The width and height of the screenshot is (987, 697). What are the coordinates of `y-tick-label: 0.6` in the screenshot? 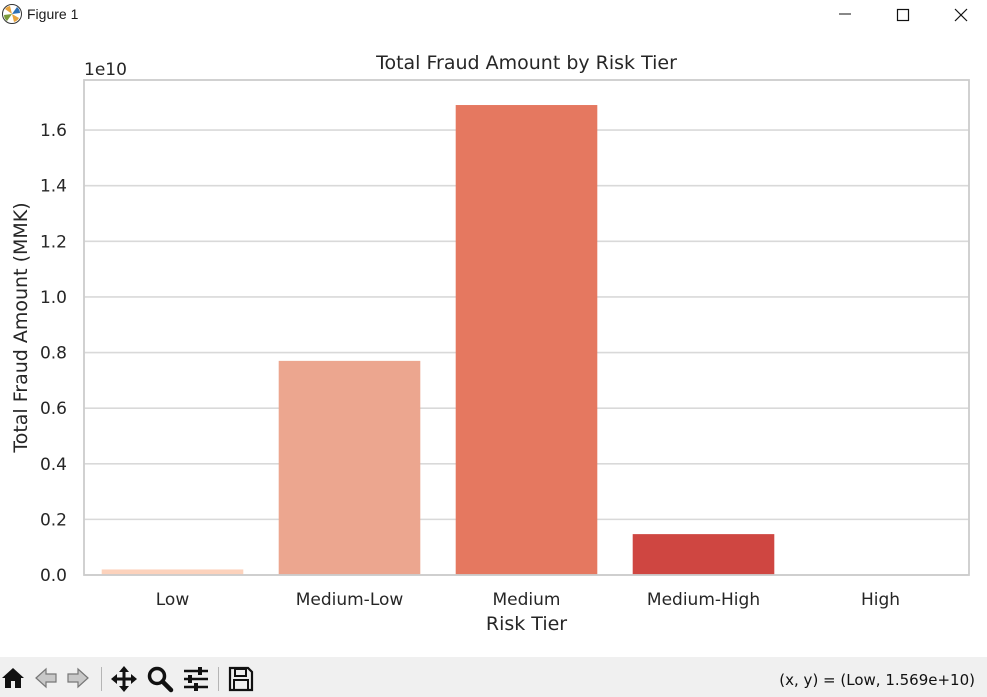 It's located at (53, 409).